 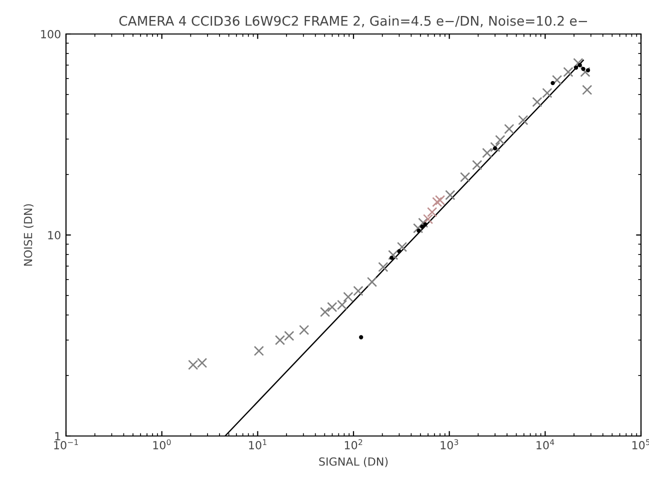 What do you see at coordinates (57, 436) in the screenshot?
I see `y-tick-label: 1` at bounding box center [57, 436].